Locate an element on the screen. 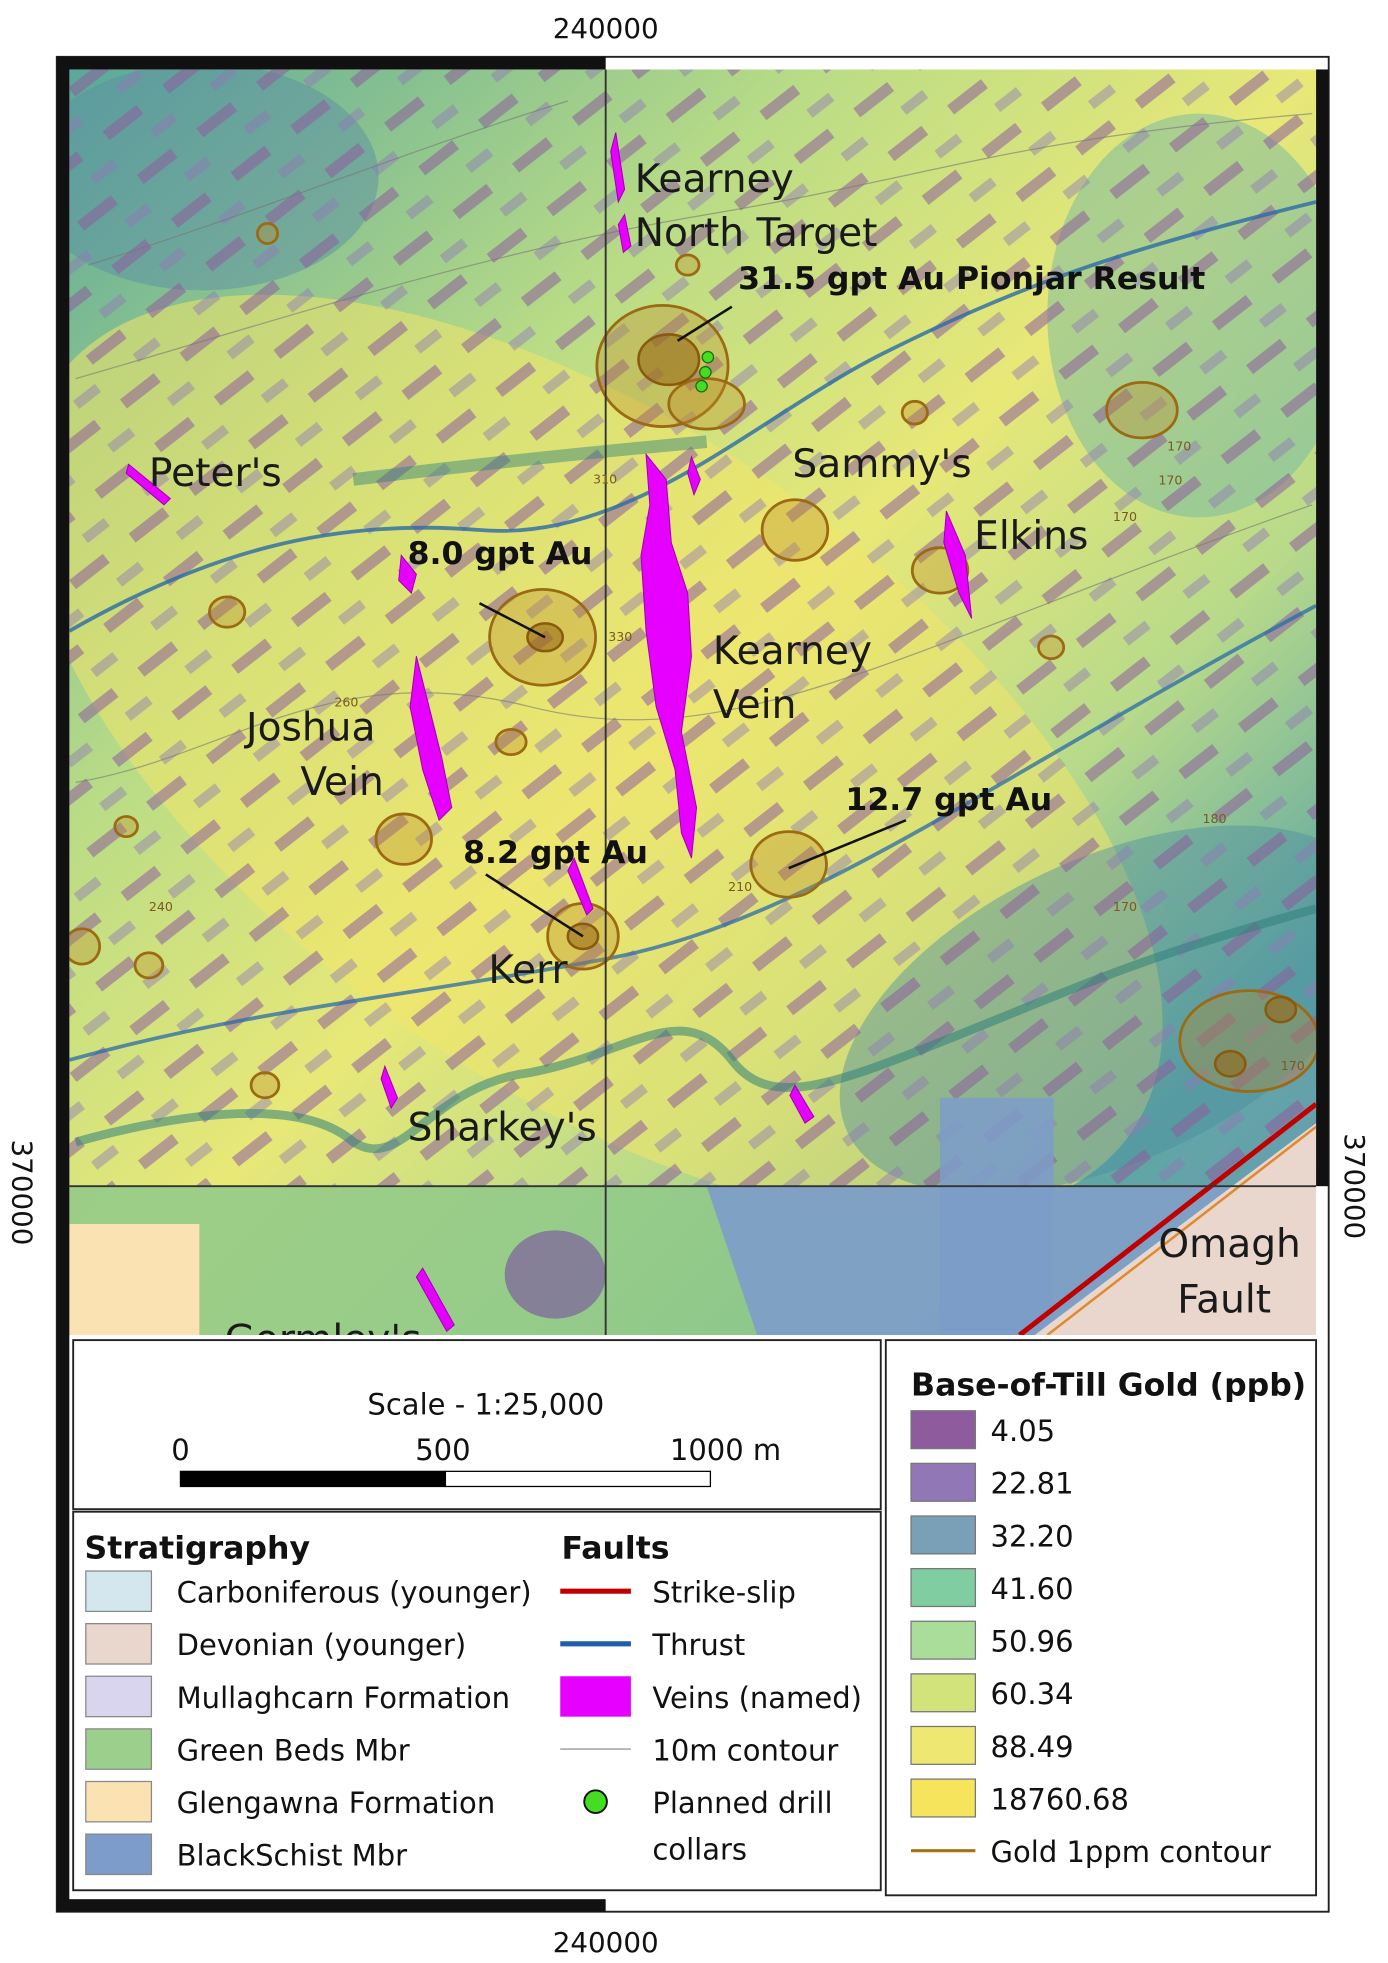  place-label: Fault is located at coordinates (1224, 1299).